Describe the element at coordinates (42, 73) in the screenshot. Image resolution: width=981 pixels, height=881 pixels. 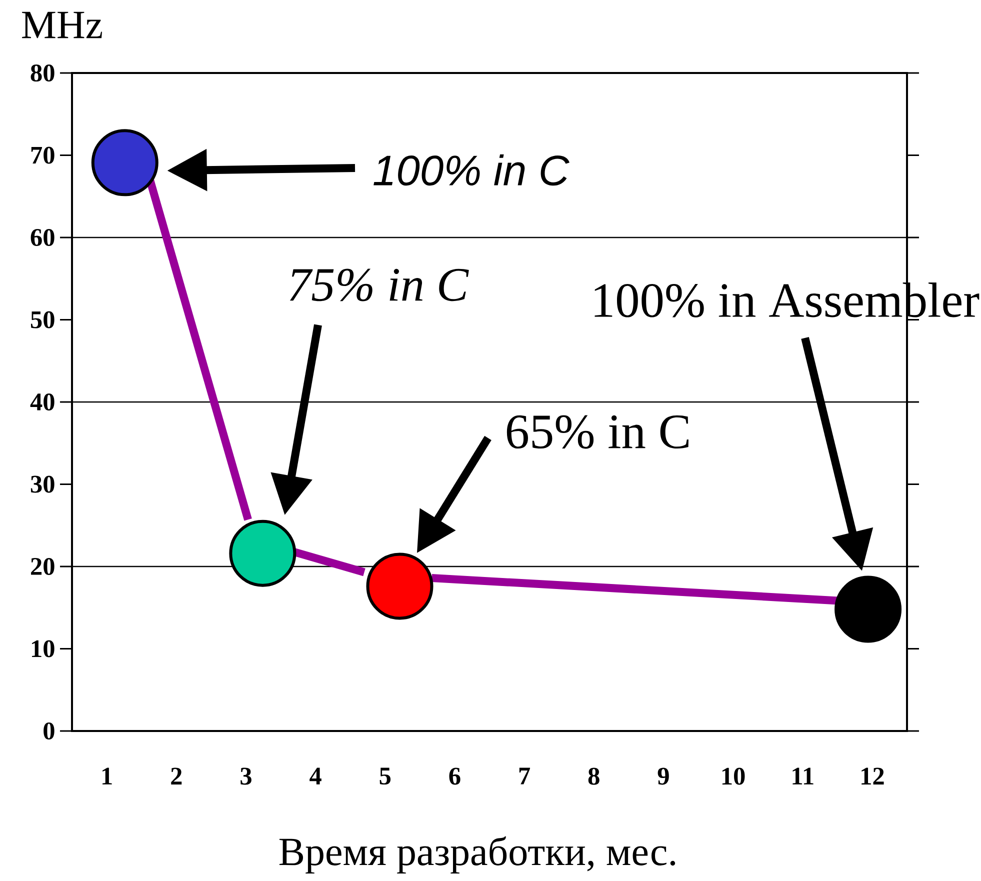
I see `y-tick-label: 80` at that location.